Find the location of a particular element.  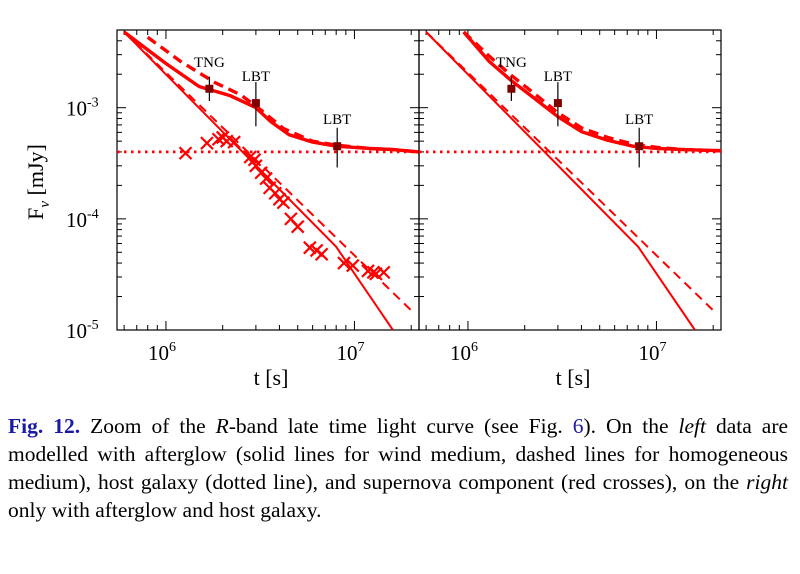

y-tick-exponent: -3 is located at coordinates (93, 103).